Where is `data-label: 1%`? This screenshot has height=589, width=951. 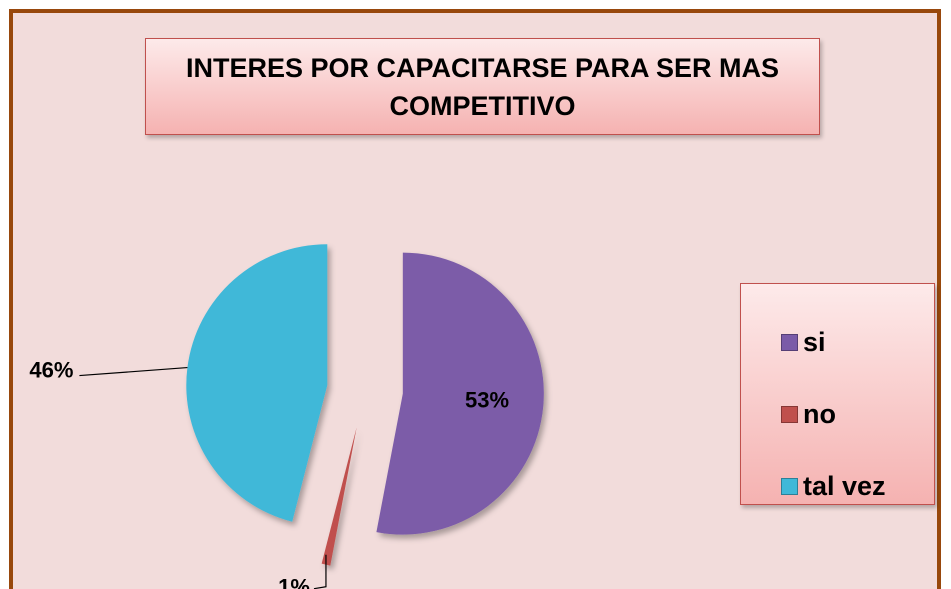
data-label: 1% is located at coordinates (294, 582).